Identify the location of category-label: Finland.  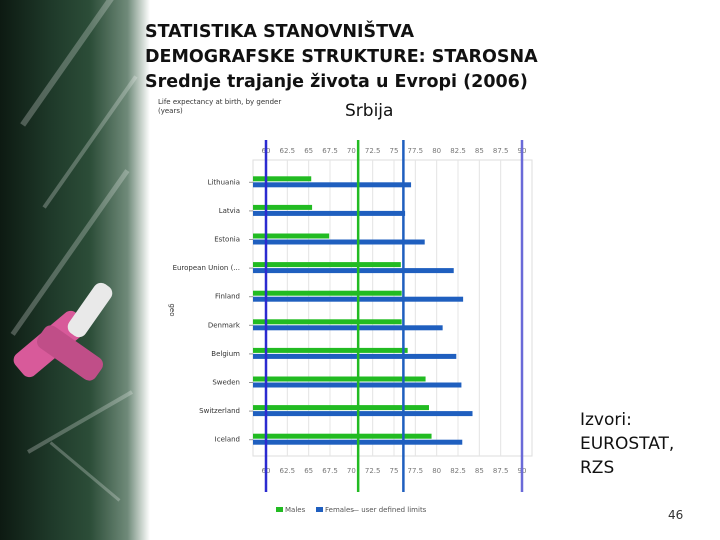
(227, 297).